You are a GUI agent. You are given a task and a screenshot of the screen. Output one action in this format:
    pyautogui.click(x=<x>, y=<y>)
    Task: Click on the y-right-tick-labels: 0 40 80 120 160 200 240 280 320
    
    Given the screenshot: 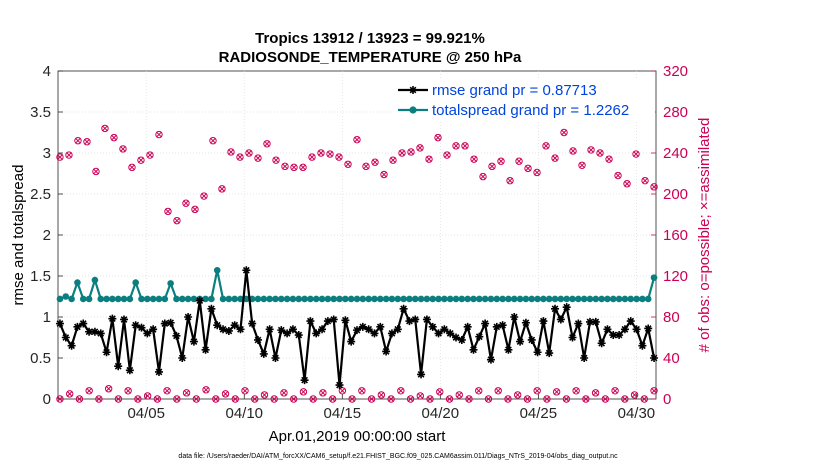 What is the action you would take?
    pyautogui.click(x=675, y=235)
    